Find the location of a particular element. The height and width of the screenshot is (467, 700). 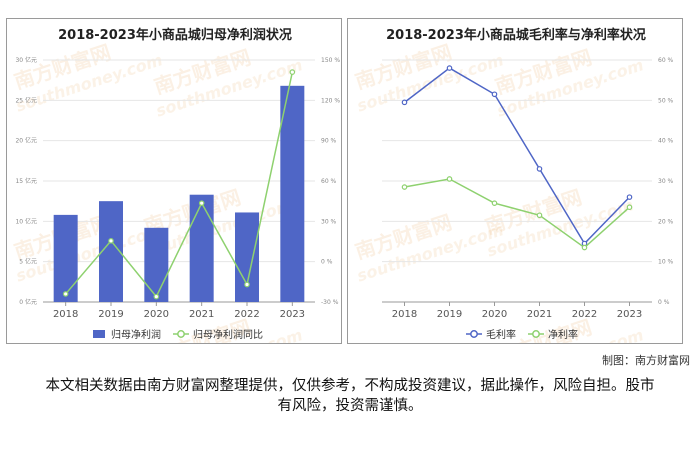

y-tick-left: 15 亿元 is located at coordinates (26, 181).